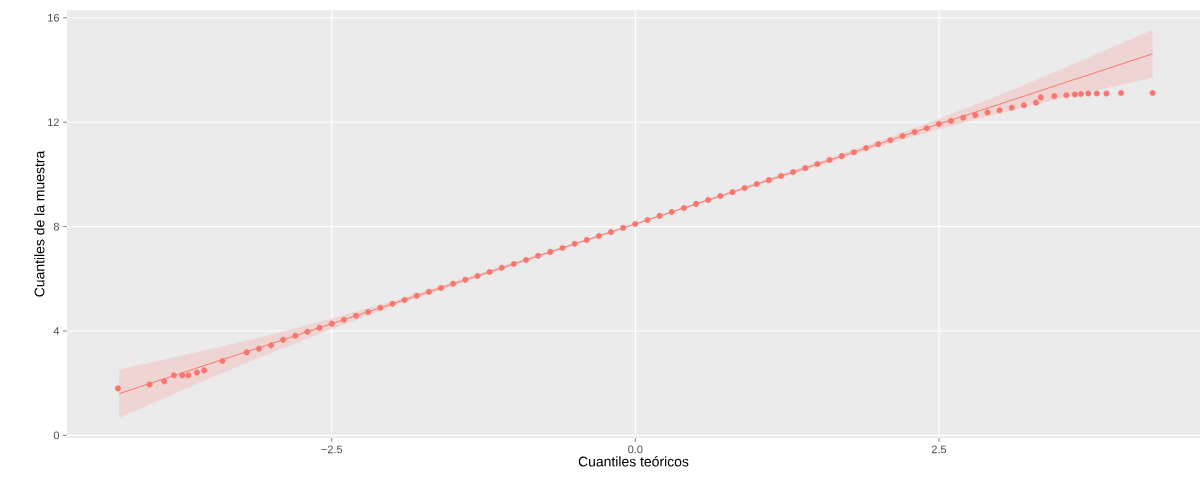 This screenshot has width=1202, height=488. What do you see at coordinates (633, 461) in the screenshot?
I see `x-axis-title: Cuantiles teóricos` at bounding box center [633, 461].